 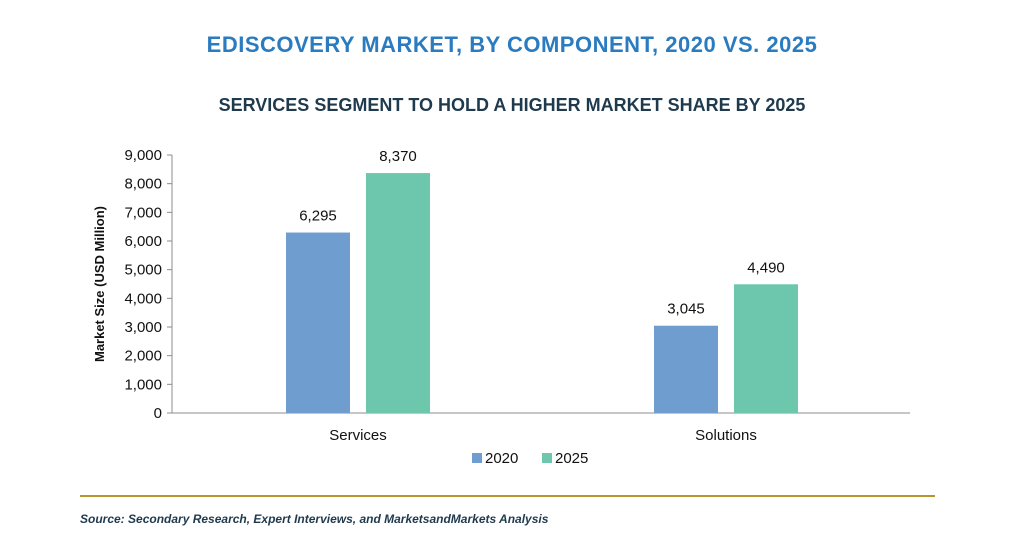 What do you see at coordinates (477, 458) in the screenshot?
I see `legend-swatch-2020` at bounding box center [477, 458].